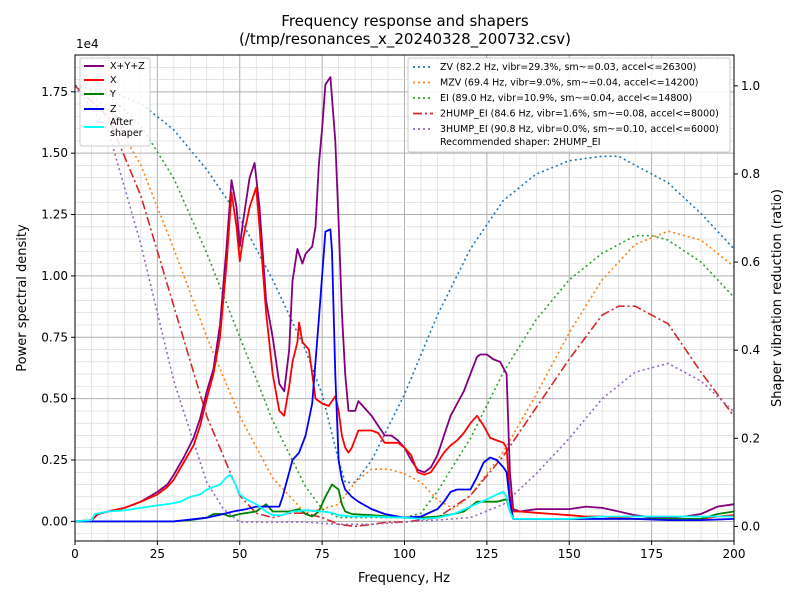 The image size is (800, 600). What do you see at coordinates (54, 215) in the screenshot?
I see `y-tick-label: 1.25` at bounding box center [54, 215].